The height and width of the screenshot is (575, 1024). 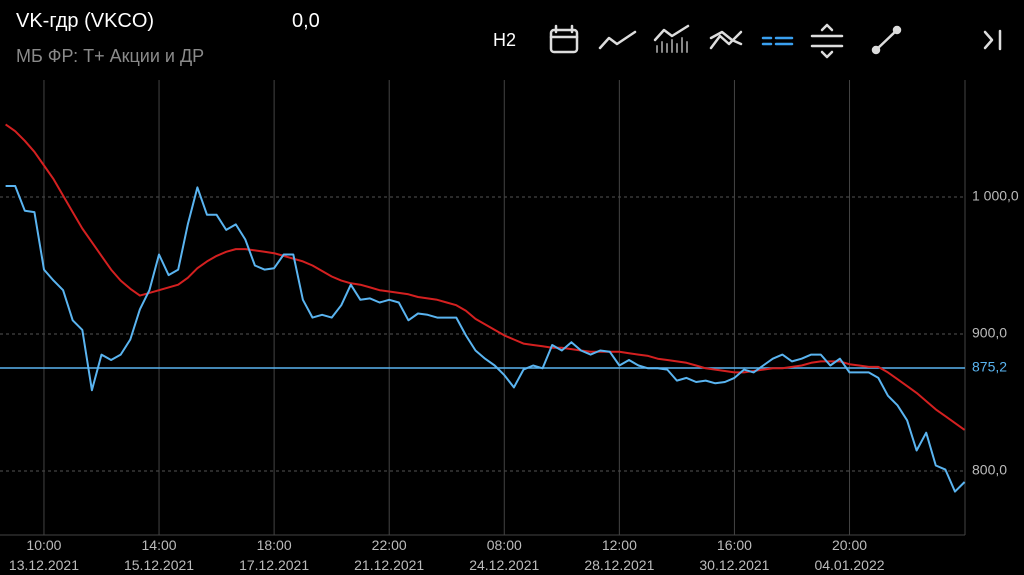 What do you see at coordinates (989, 367) in the screenshot?
I see `current-price-label: 875,2` at bounding box center [989, 367].